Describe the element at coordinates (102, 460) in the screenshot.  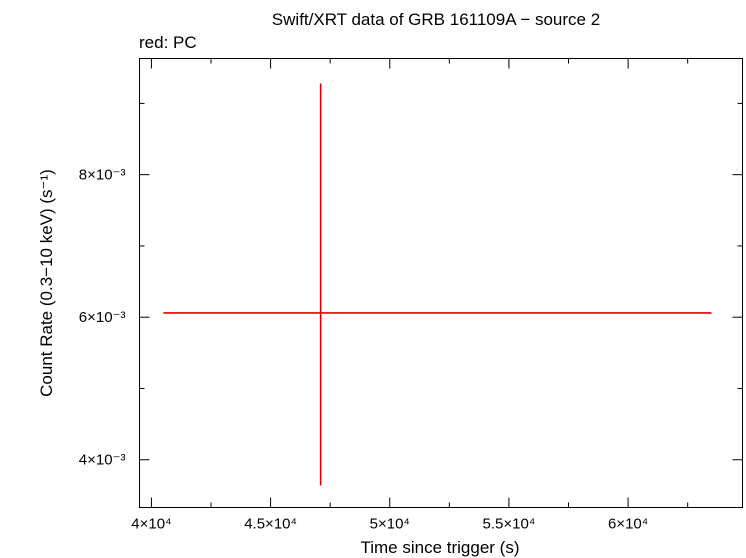
I see `y-tick-label: 4×10⁻³` at that location.